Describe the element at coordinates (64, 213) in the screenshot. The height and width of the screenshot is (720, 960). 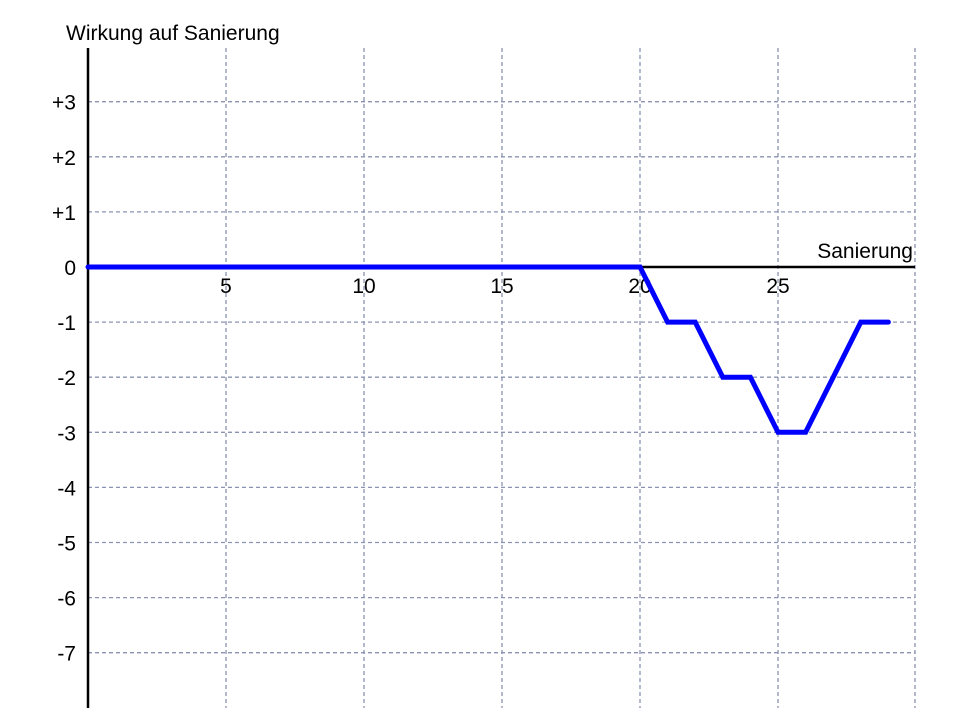
I see `y-tick-label: +1` at that location.